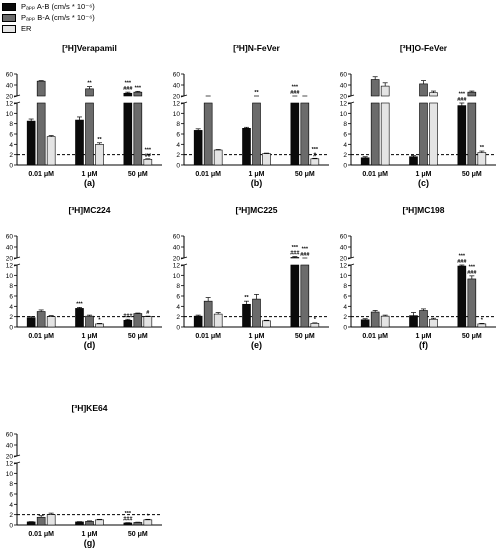 This screenshot has width=502, height=550. I want to click on bar-ab-upper, so click(295, 258).